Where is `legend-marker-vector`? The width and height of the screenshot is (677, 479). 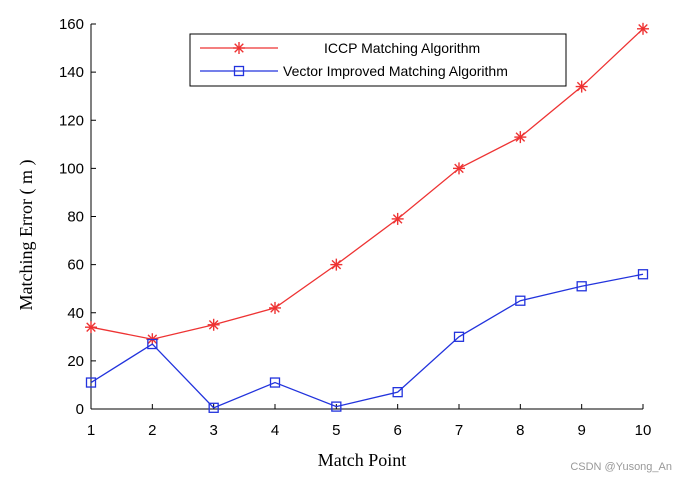
legend-marker-vector is located at coordinates (239, 71).